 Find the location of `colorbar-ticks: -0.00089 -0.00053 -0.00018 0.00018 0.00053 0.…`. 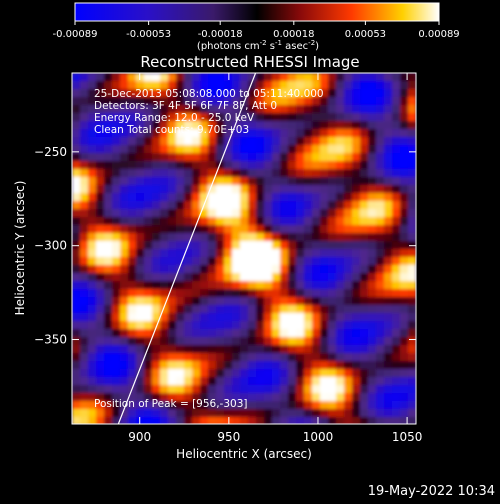

colorbar-ticks: -0.00089 -0.00053 -0.00018 0.00018 0.00053 0.… is located at coordinates (256, 30).